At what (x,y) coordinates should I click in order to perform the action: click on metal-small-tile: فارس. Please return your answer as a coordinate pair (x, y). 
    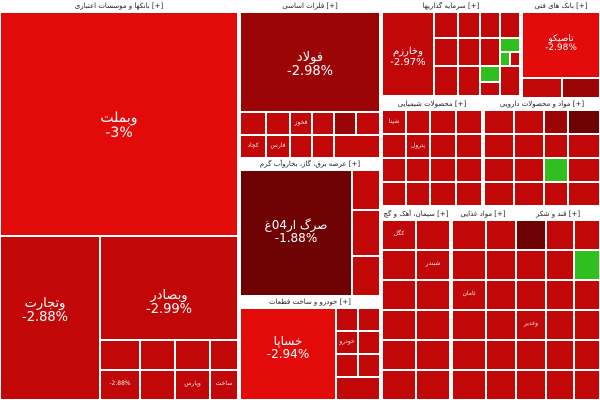
    Looking at the image, I should click on (278, 146).